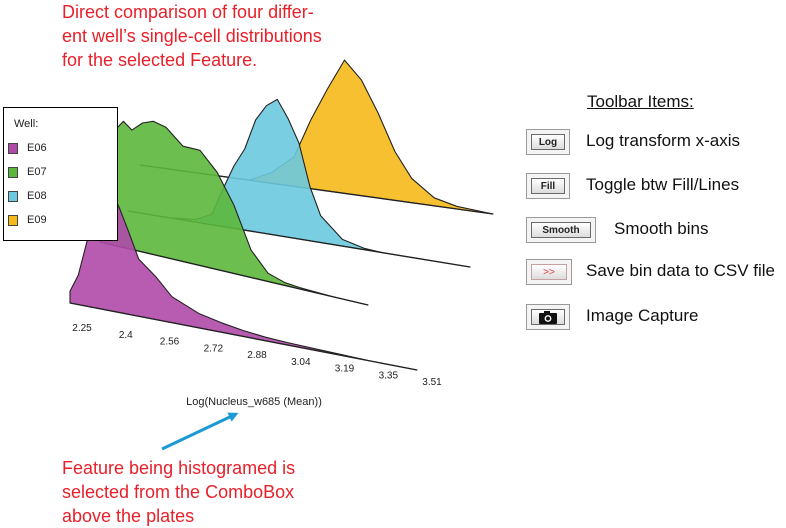  Describe the element at coordinates (661, 228) in the screenshot. I see `smooth-description: Smooth bins` at that location.